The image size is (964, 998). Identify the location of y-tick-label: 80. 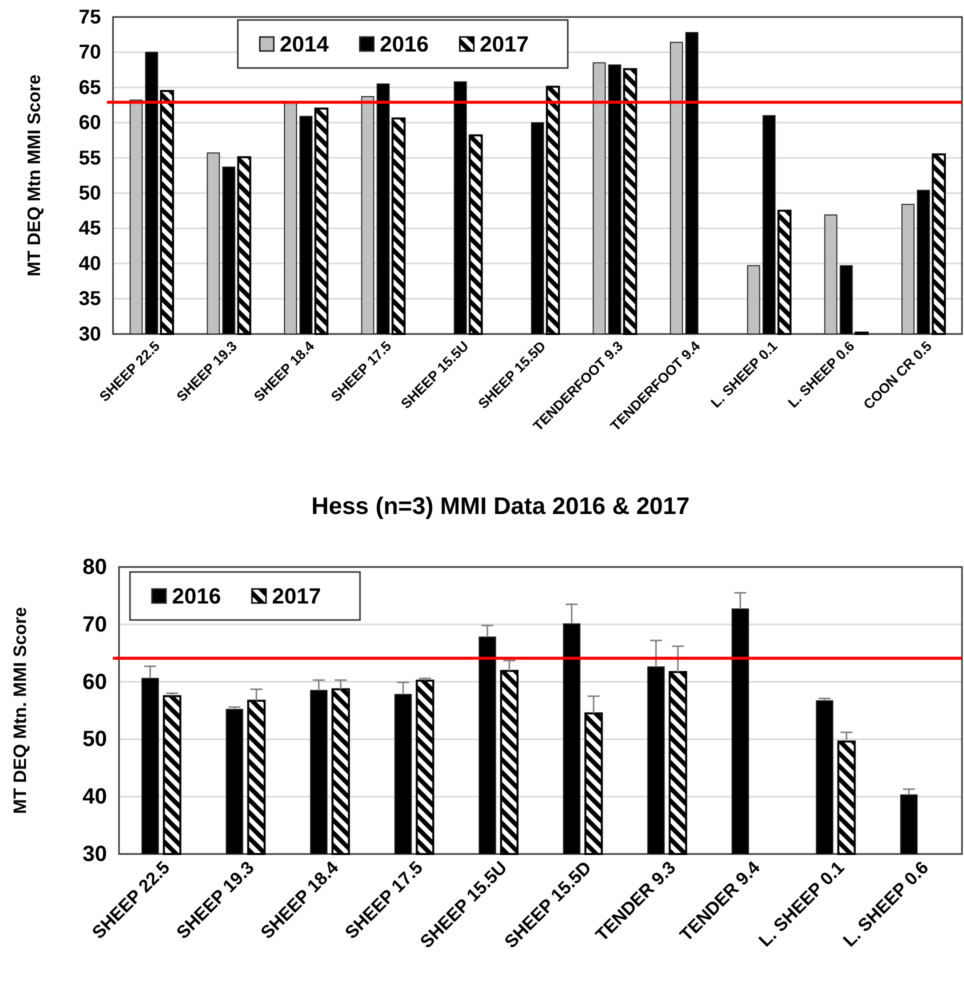
(94, 567).